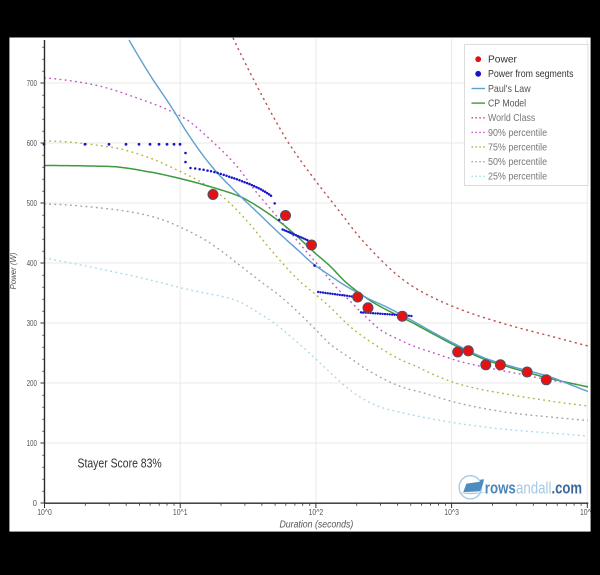 The width and height of the screenshot is (600, 575). Describe the element at coordinates (316, 512) in the screenshot. I see `svg-text: 10^2` at that location.